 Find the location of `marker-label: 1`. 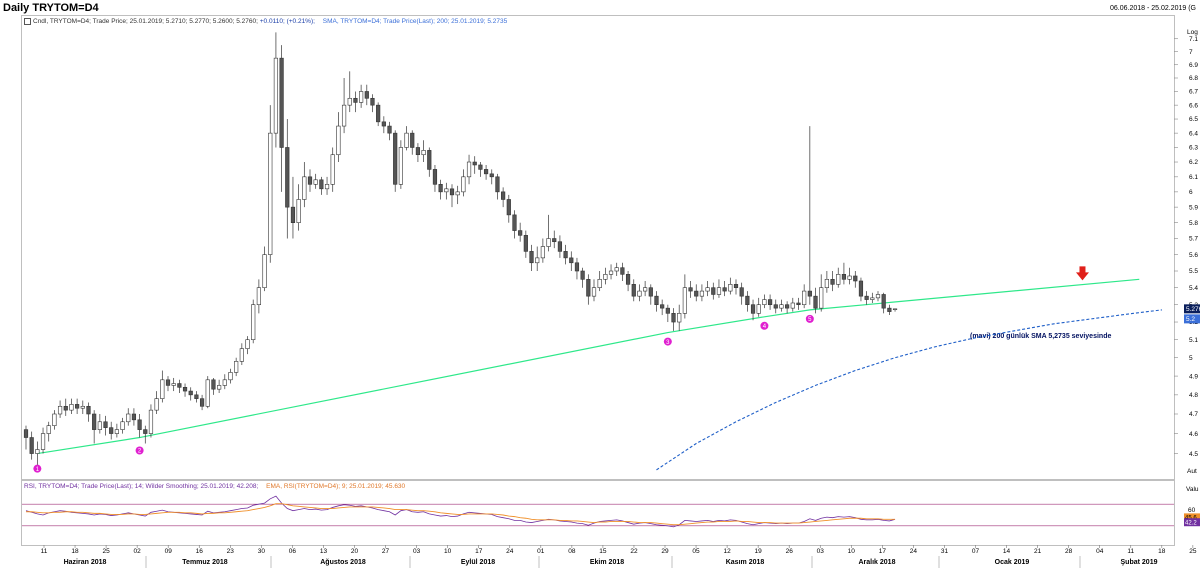

marker-label: 1 is located at coordinates (38, 470).